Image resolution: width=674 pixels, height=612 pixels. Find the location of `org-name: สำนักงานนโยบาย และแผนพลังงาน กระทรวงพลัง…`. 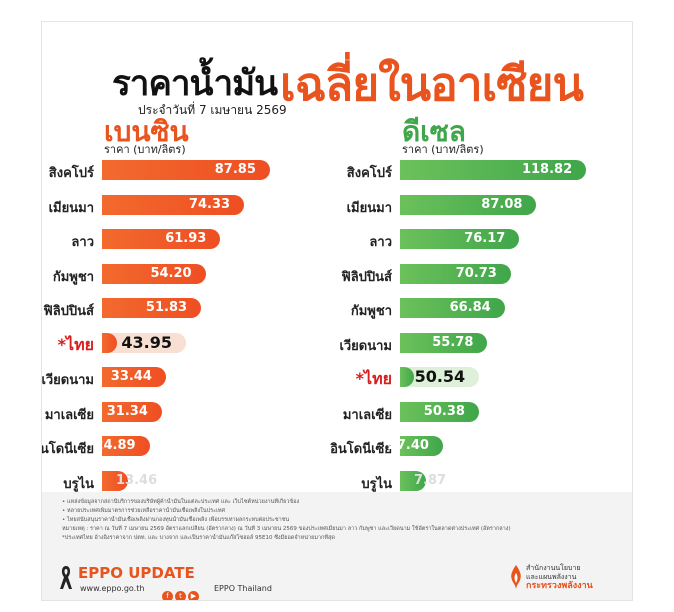

org-name: สำนักงานนโยบาย และแผนพลังงาน กระทรวงพลัง… is located at coordinates (559, 577).